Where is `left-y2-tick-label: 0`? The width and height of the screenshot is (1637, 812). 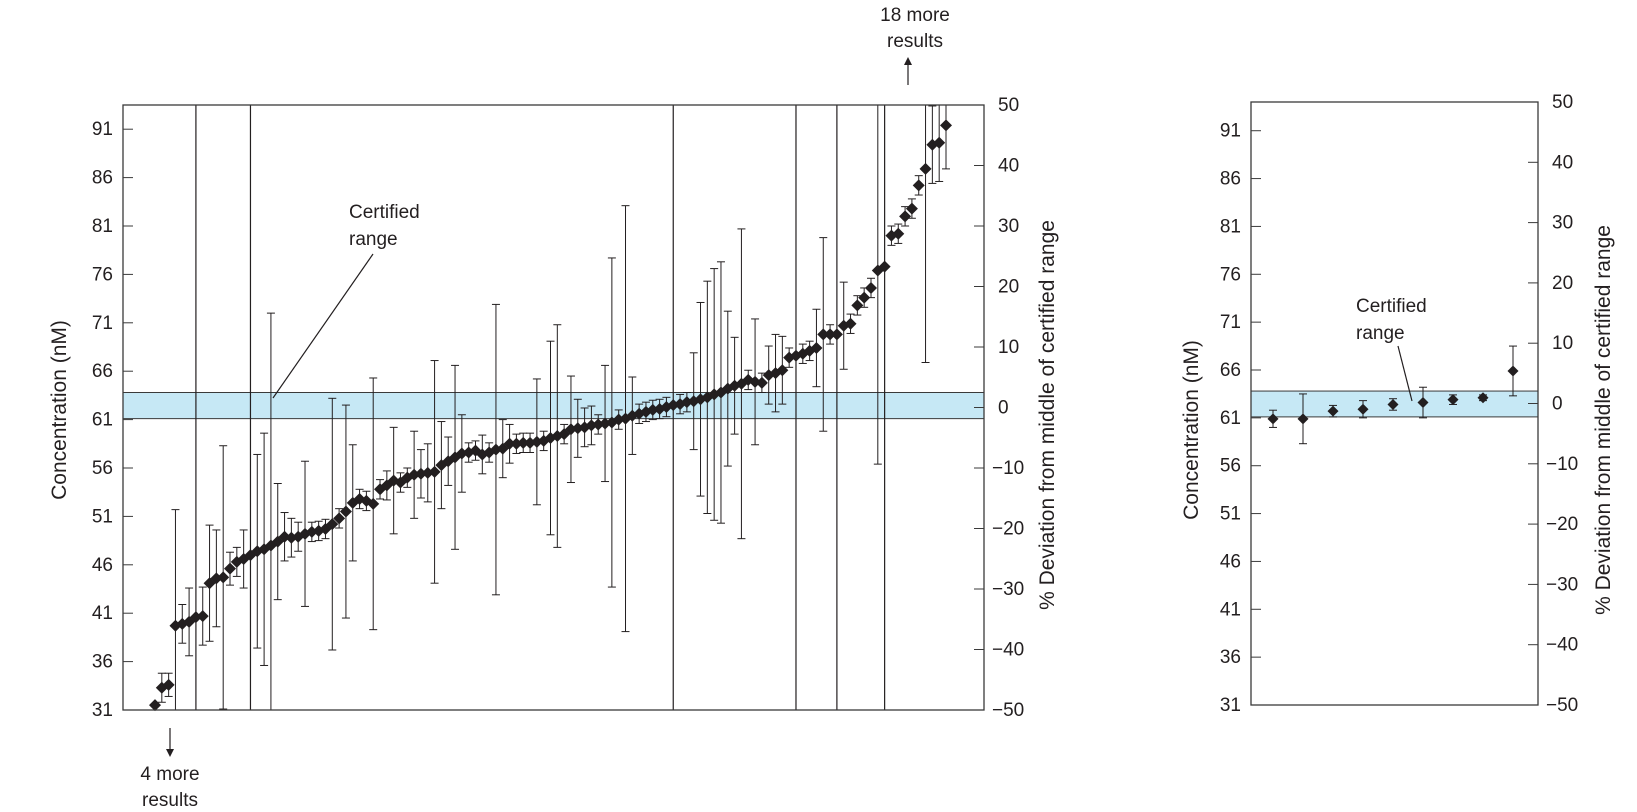 left-y2-tick-label: 0 is located at coordinates (1003, 408).